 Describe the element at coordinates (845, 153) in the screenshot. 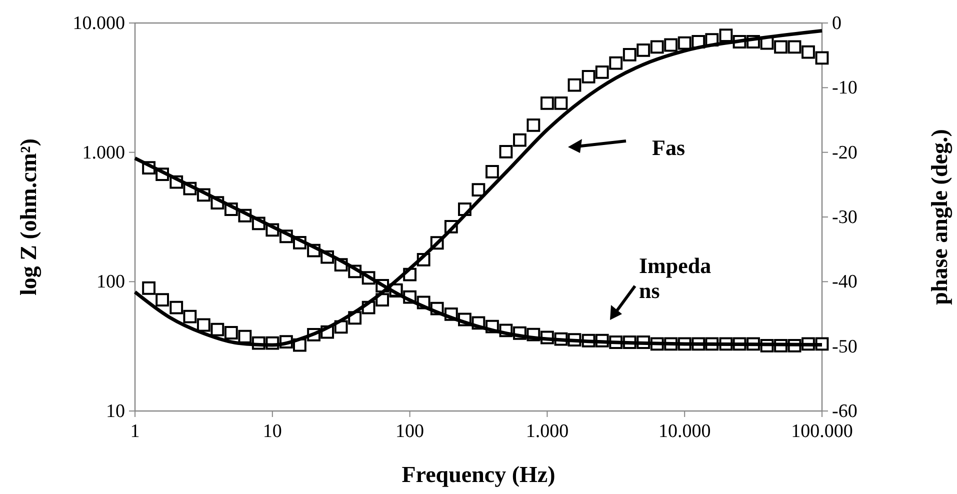

I see `y2-tick-label: -20` at that location.